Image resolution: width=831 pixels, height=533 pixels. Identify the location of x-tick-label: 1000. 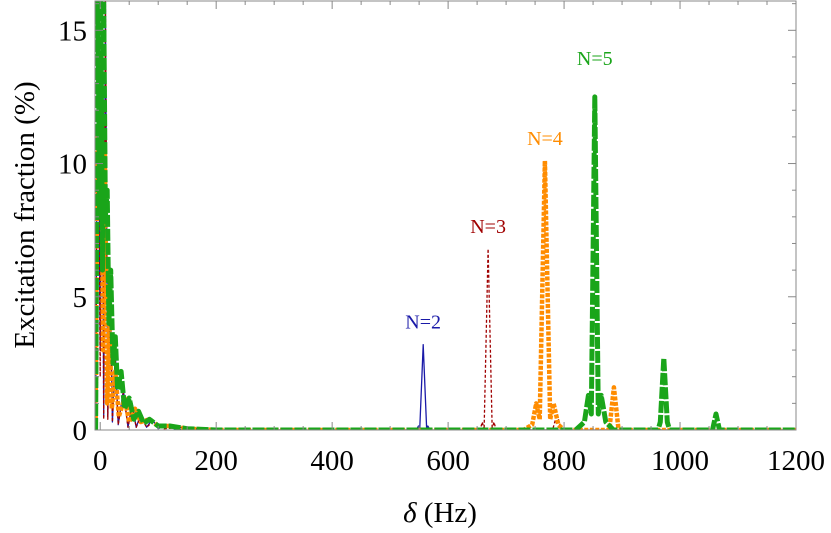
(680, 461).